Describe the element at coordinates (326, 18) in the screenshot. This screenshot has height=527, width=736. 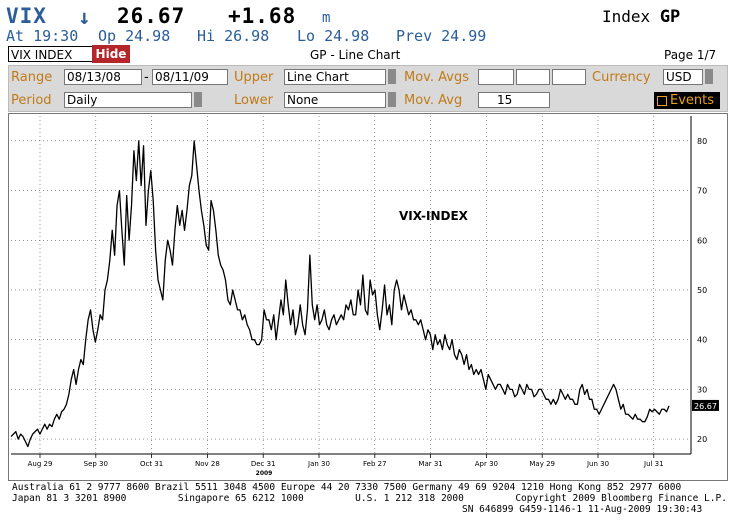
I see `change-marker: m` at that location.